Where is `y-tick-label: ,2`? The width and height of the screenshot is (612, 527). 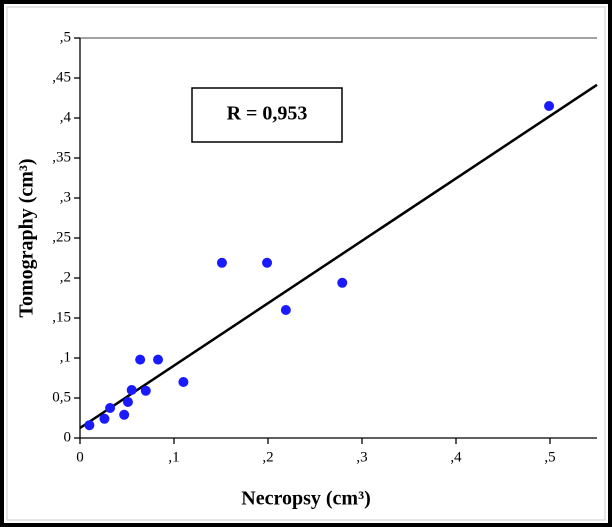
y-tick-label: ,2 is located at coordinates (65, 277).